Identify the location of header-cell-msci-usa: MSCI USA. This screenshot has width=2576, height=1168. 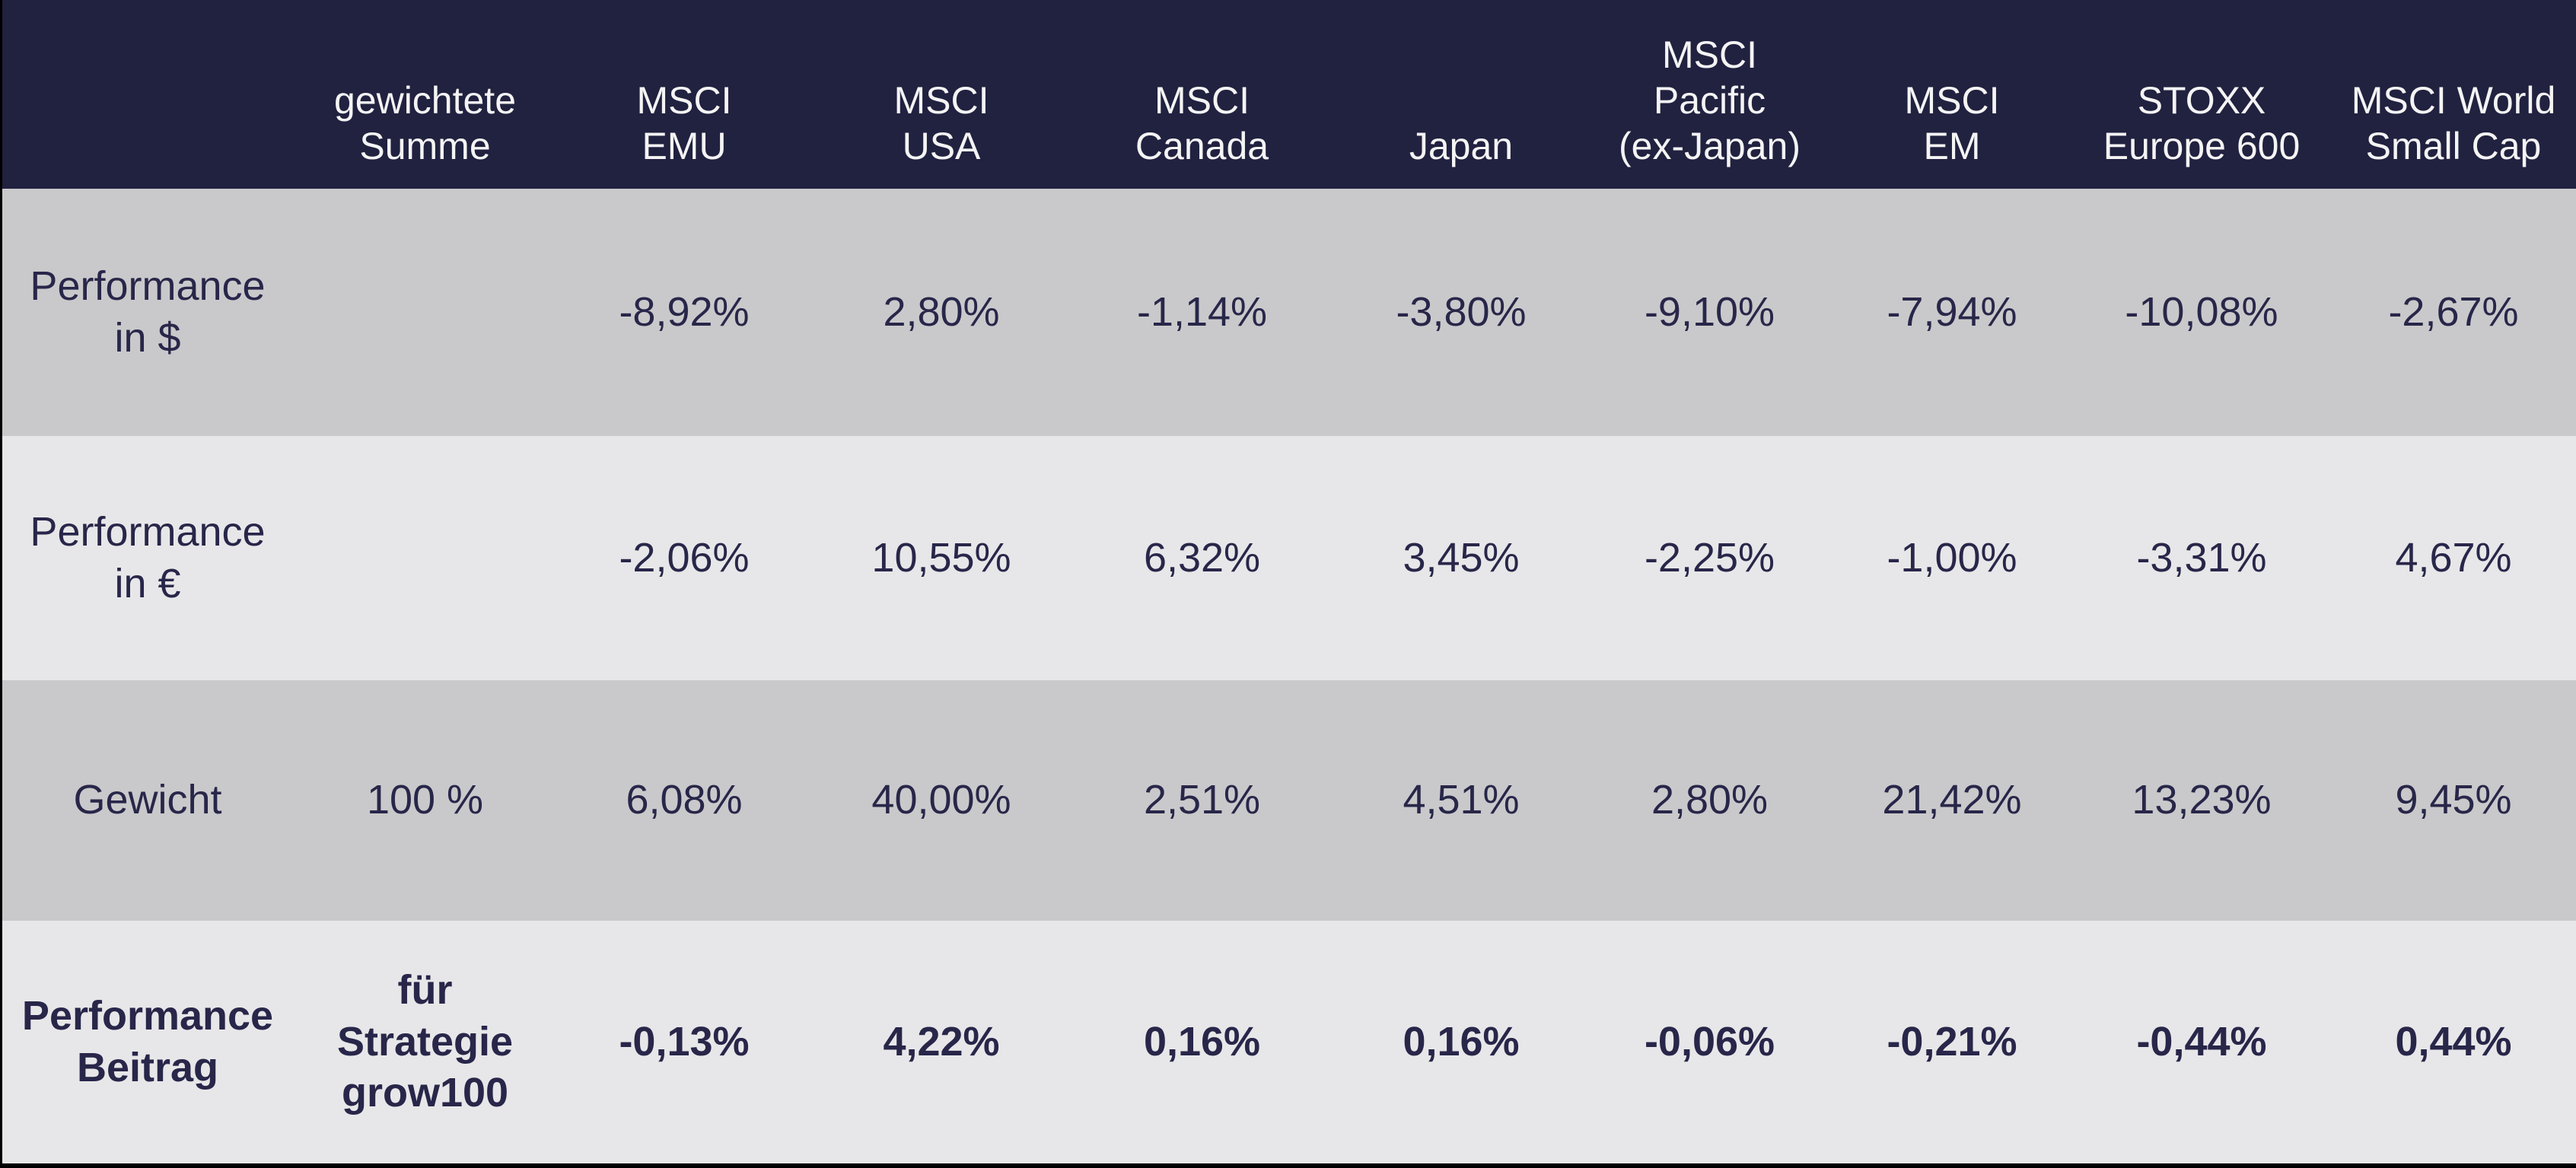
(941, 94).